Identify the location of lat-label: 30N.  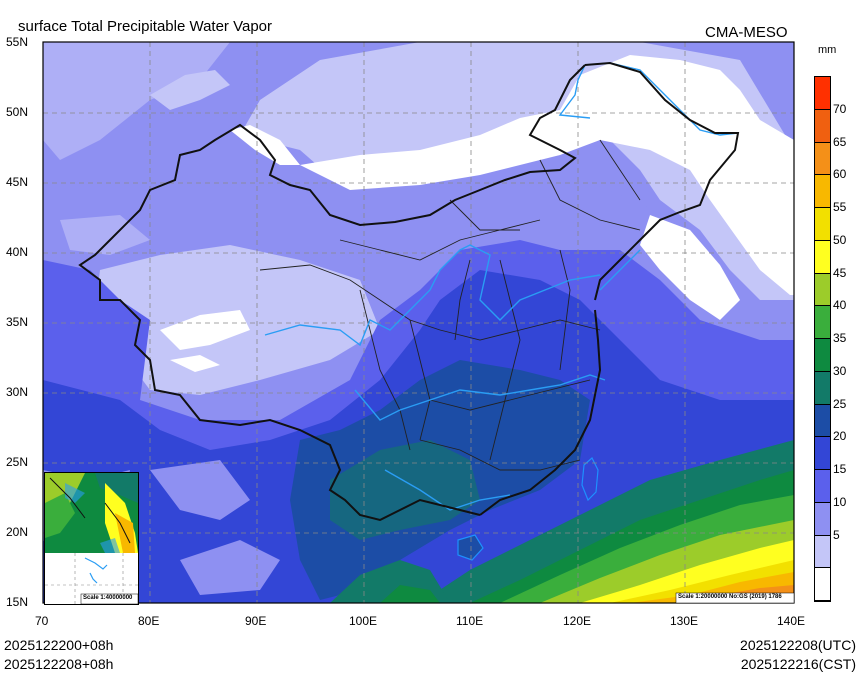
(17, 392).